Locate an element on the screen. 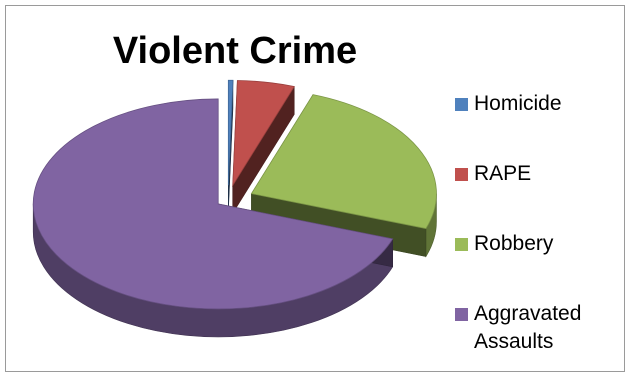 Image resolution: width=631 pixels, height=378 pixels. legend-label-rape: RAPE is located at coordinates (503, 173).